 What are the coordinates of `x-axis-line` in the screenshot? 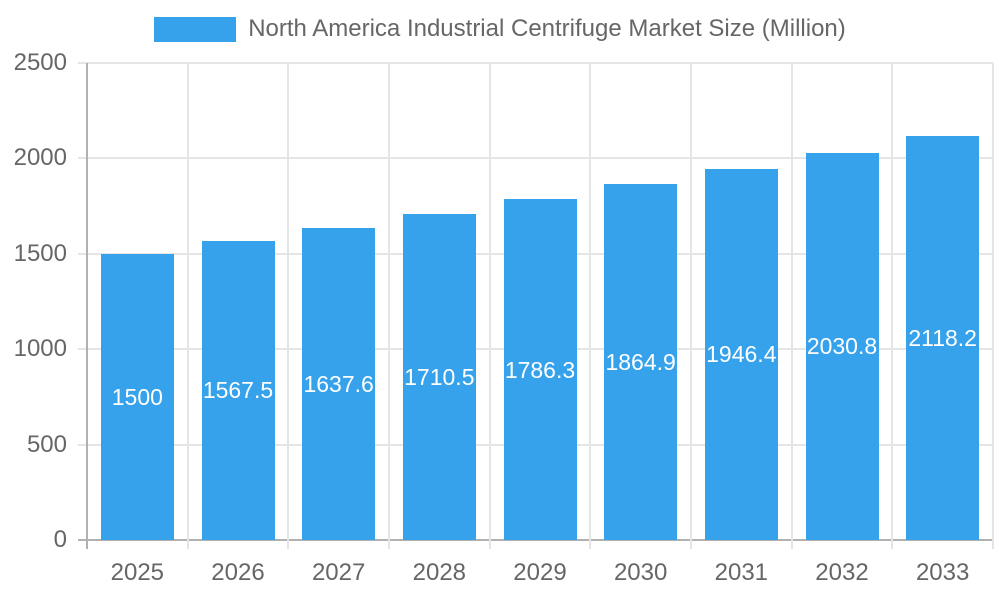 It's located at (535, 540).